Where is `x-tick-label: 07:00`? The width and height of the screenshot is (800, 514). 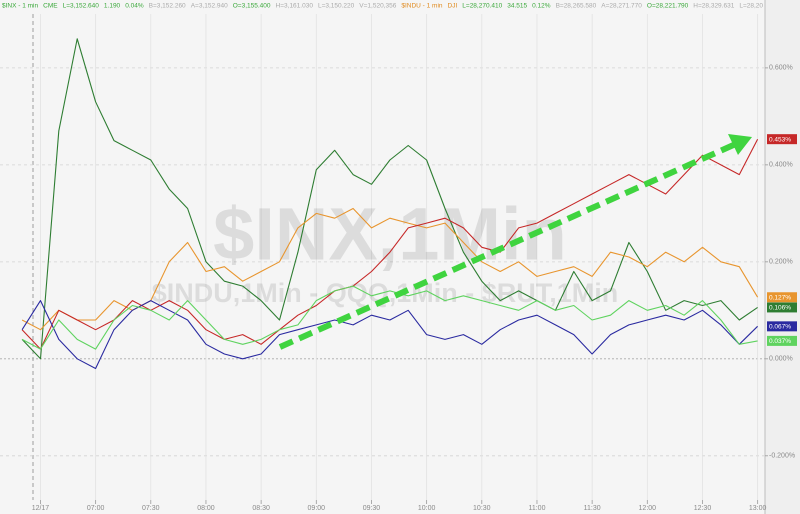
x-tick-label: 07:00 is located at coordinates (96, 508).